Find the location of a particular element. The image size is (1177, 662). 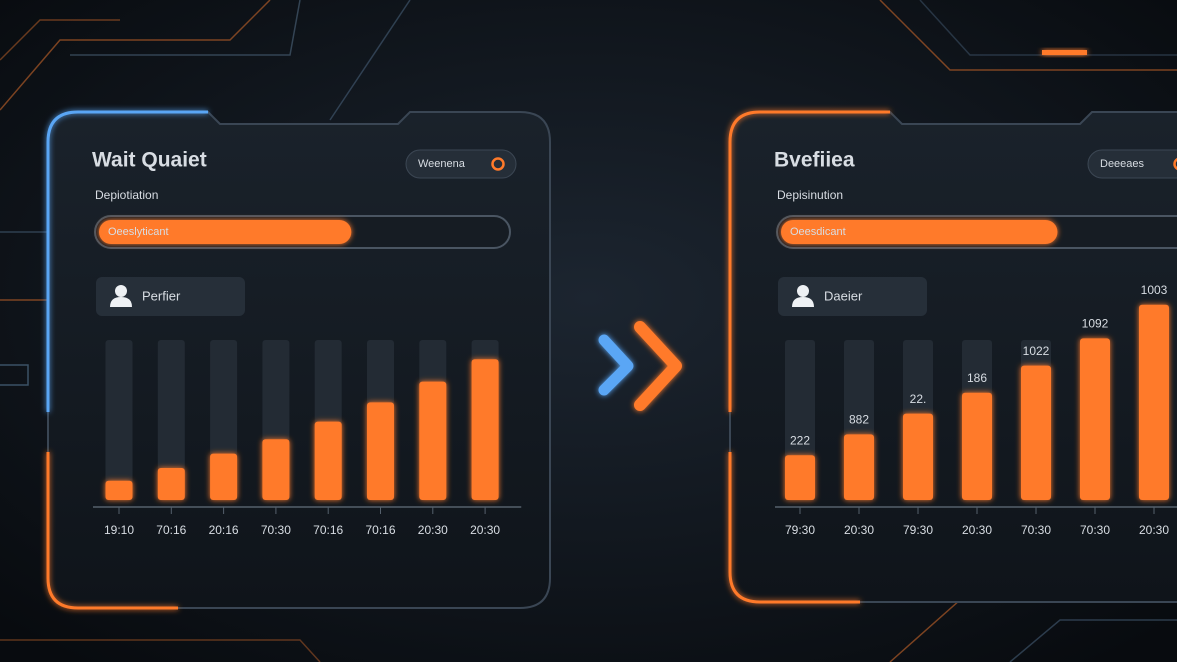

bar-label: 1022 is located at coordinates (1036, 351).